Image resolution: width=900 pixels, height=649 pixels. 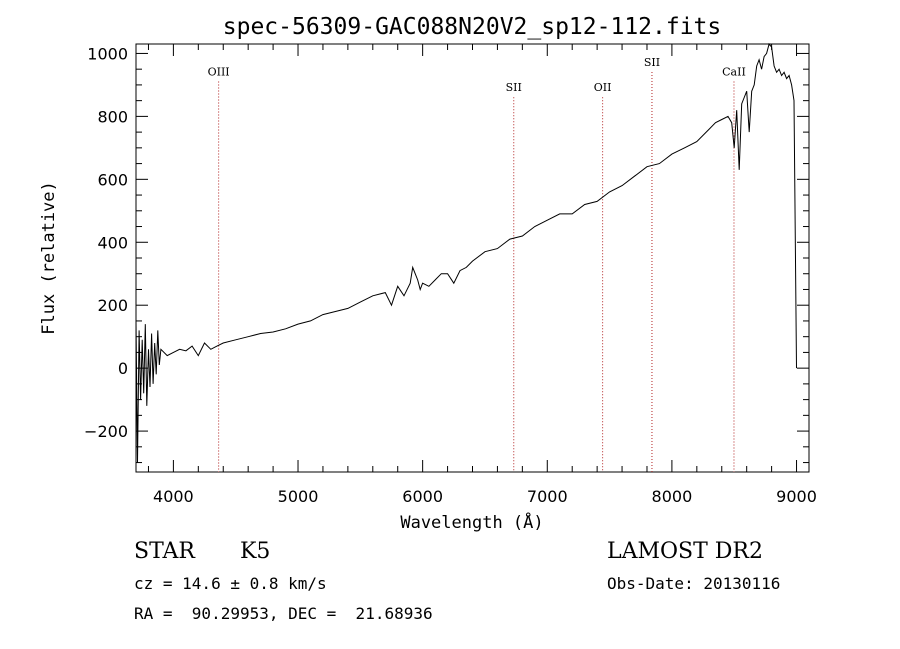 What do you see at coordinates (672, 496) in the screenshot?
I see `x-tick-label: 8000` at bounding box center [672, 496].